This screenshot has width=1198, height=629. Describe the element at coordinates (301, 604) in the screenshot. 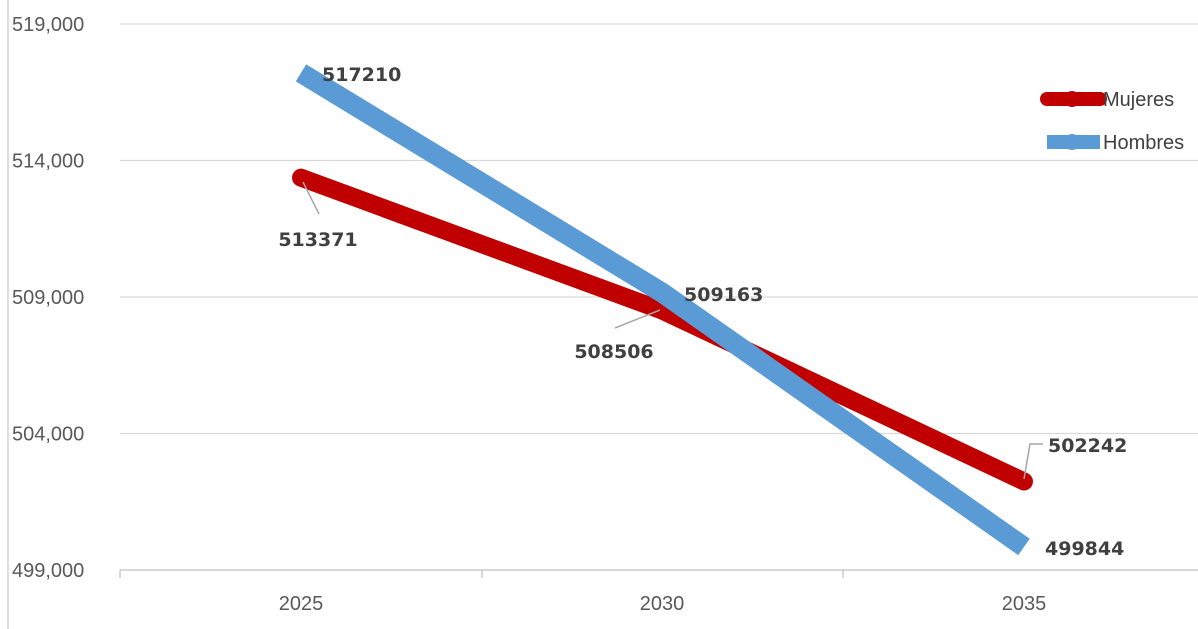

I see `x-tick-label: 2025` at that location.